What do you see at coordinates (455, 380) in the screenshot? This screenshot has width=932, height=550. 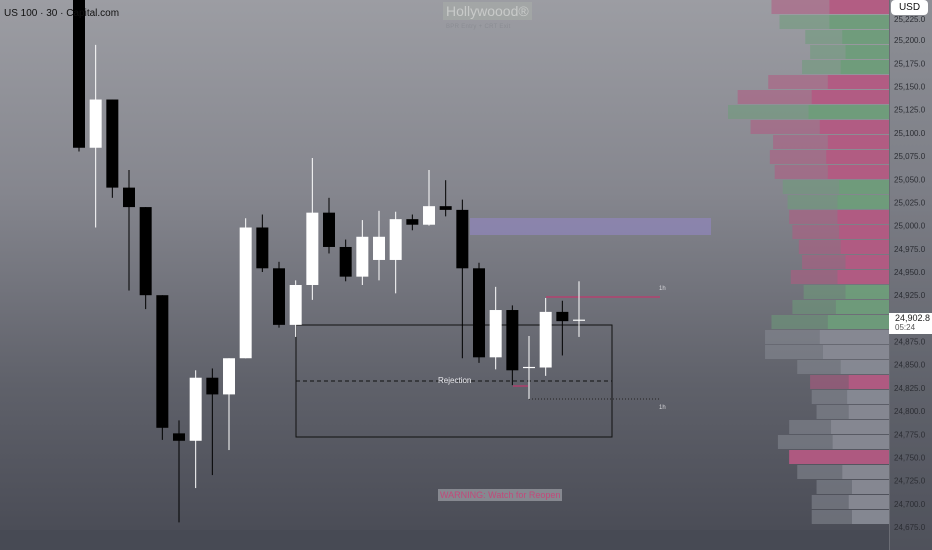 I see `rejection-label: Rejection` at bounding box center [455, 380].